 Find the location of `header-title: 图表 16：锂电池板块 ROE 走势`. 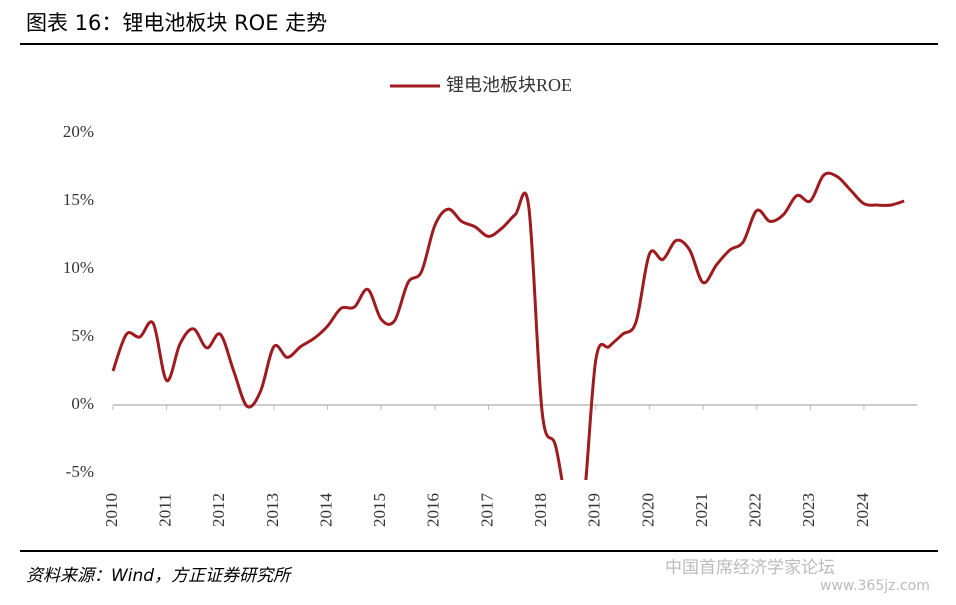

header-title: 图表 16：锂电池板块 ROE 走势 is located at coordinates (176, 23).